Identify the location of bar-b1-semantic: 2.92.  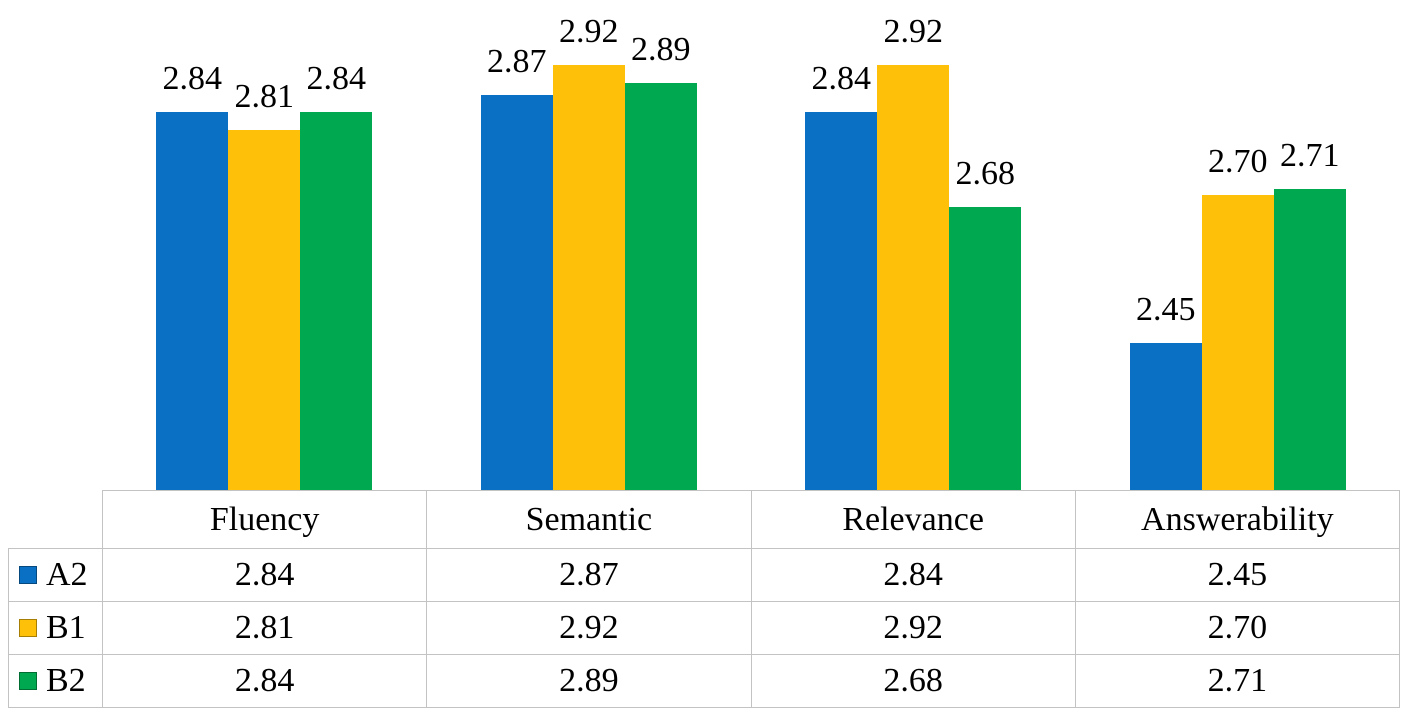
(588, 252).